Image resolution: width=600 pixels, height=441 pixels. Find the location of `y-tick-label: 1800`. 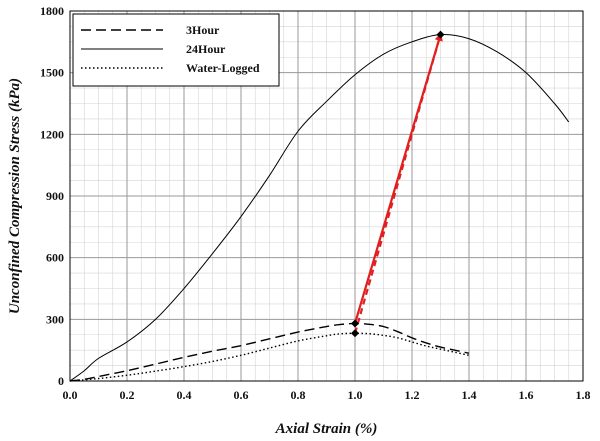

y-tick-label: 1800 is located at coordinates (52, 11).